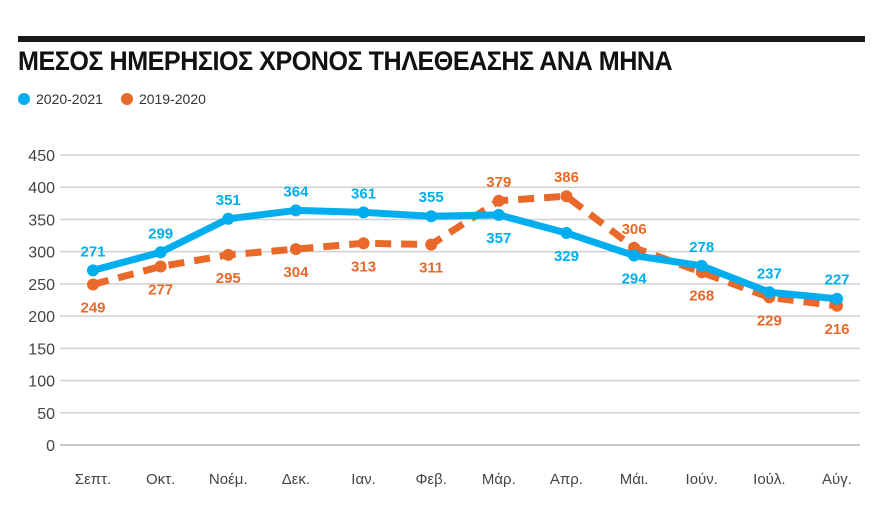 This screenshot has height=528, width=880. Describe the element at coordinates (172, 99) in the screenshot. I see `legend-label: 2019-2020` at that location.